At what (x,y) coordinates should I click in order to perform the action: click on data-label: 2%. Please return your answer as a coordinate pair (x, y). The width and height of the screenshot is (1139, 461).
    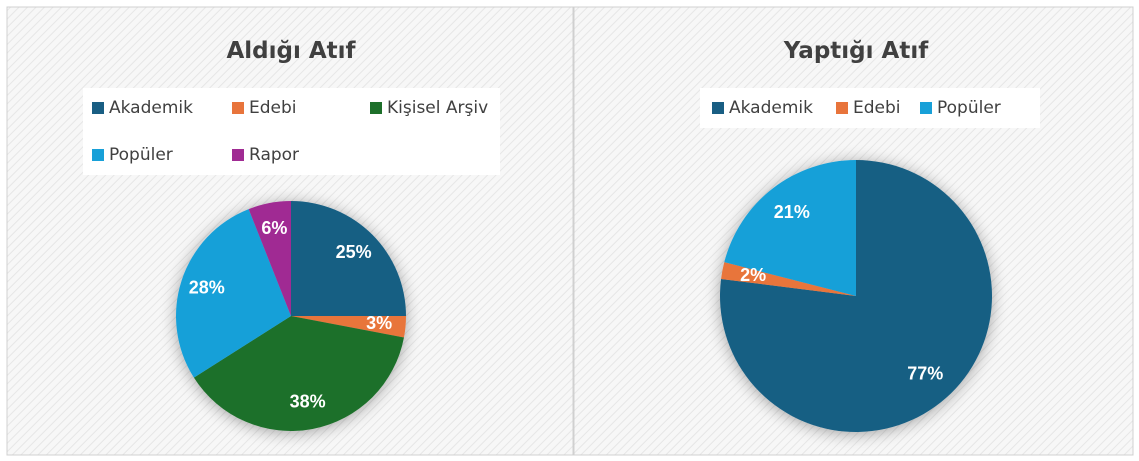
    Looking at the image, I should click on (753, 275).